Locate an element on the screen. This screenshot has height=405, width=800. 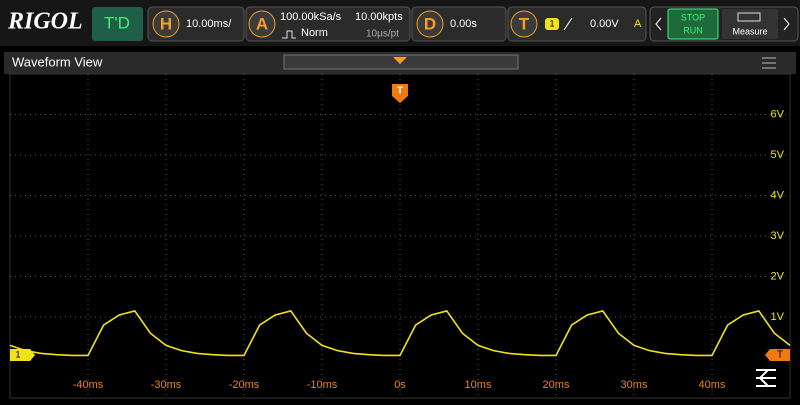
level-marker: T is located at coordinates (780, 355).